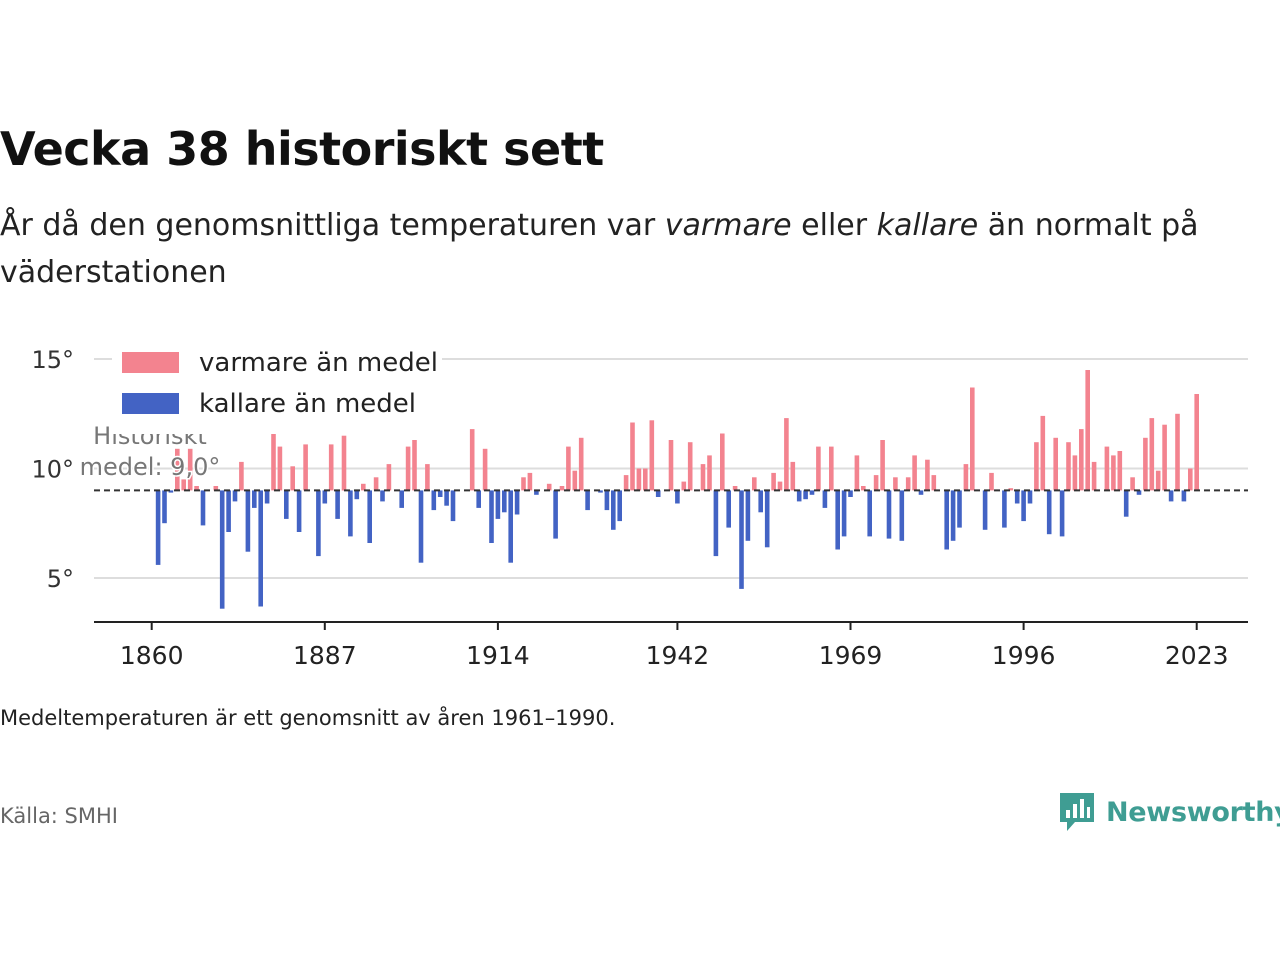 The image size is (1280, 960). Describe the element at coordinates (851, 655) in the screenshot. I see `x-tick-label: 1969` at that location.